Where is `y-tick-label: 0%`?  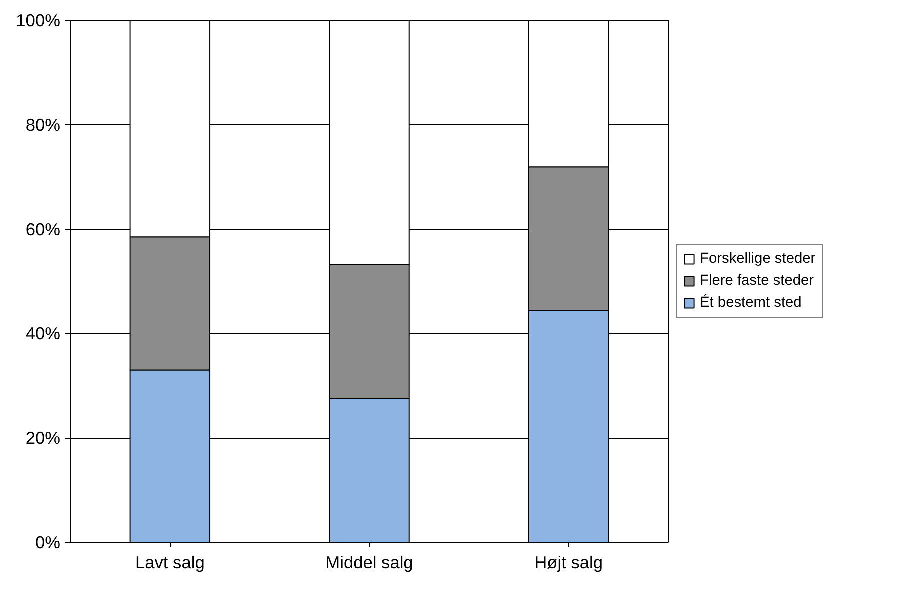 y-tick-label: 0% is located at coordinates (47, 542).